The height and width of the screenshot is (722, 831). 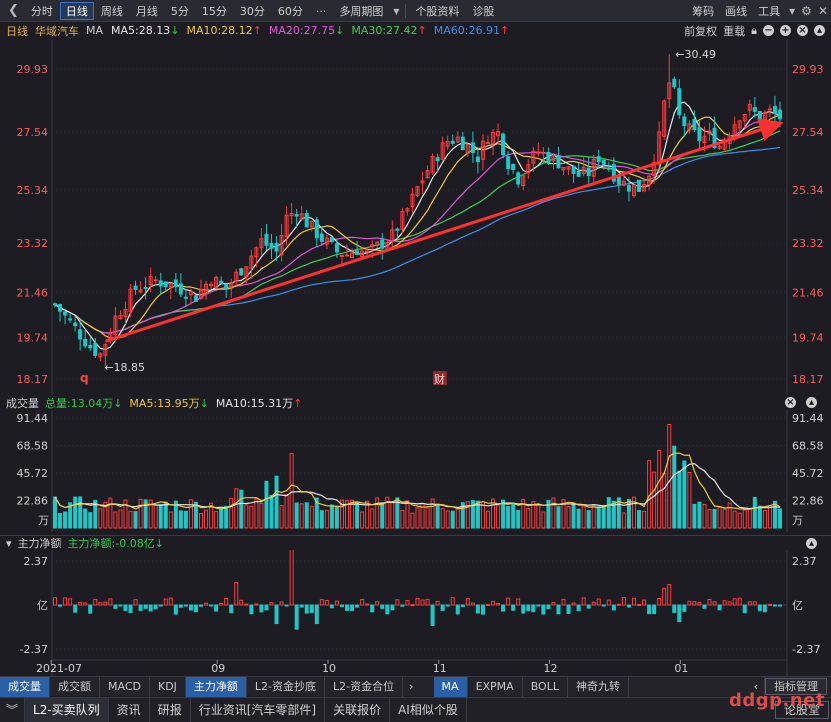 What do you see at coordinates (790, 402) in the screenshot?
I see `volume-close-icon: ×` at bounding box center [790, 402].